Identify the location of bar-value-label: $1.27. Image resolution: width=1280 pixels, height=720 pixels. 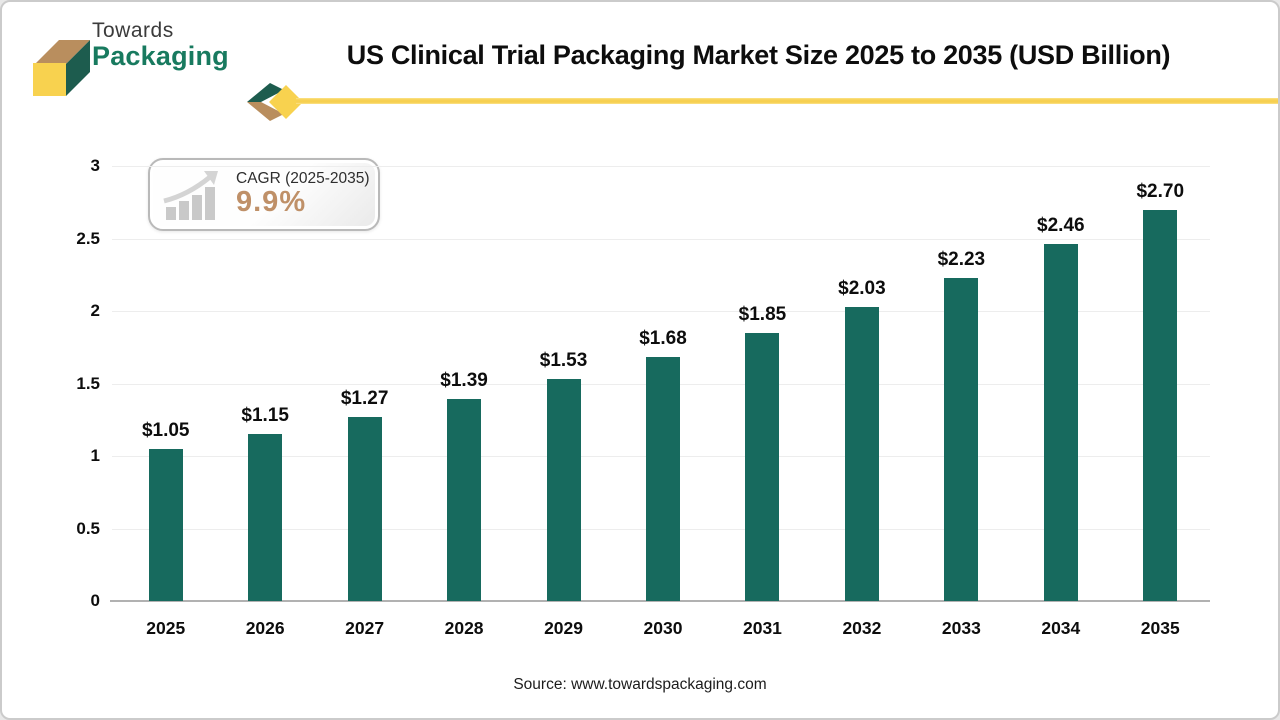
(364, 398).